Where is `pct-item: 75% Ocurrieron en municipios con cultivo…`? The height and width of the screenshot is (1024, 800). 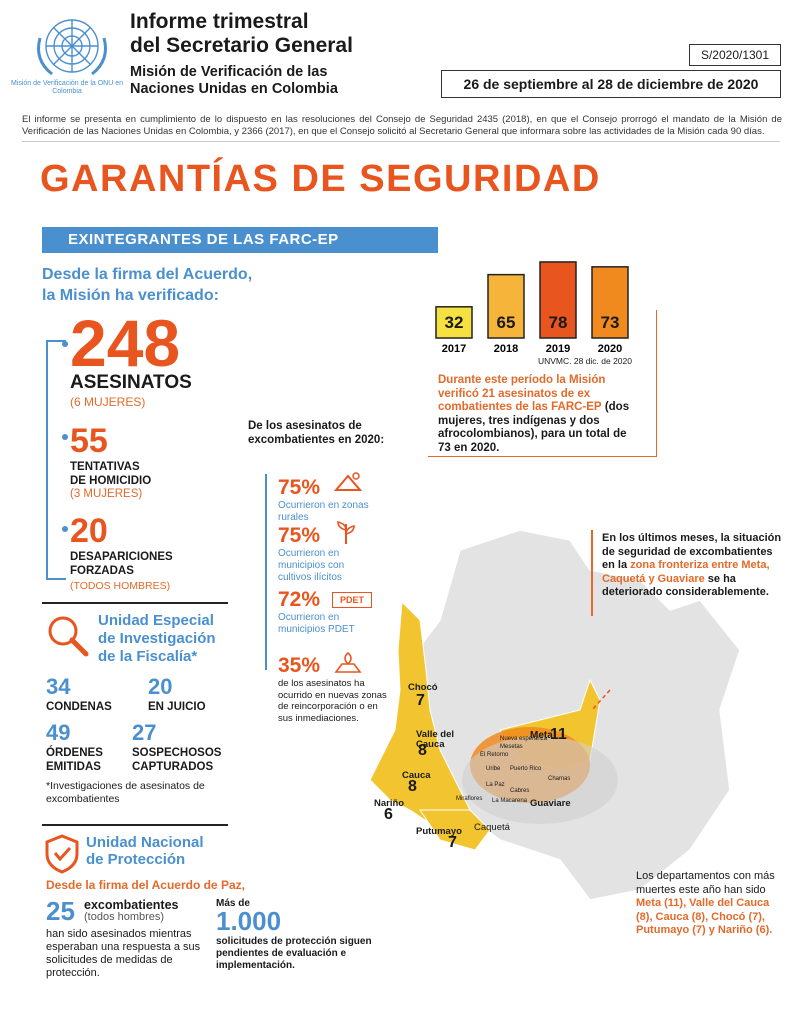 pct-item: 75% Ocurrieron en municipios con cultivo… is located at coordinates (328, 554).